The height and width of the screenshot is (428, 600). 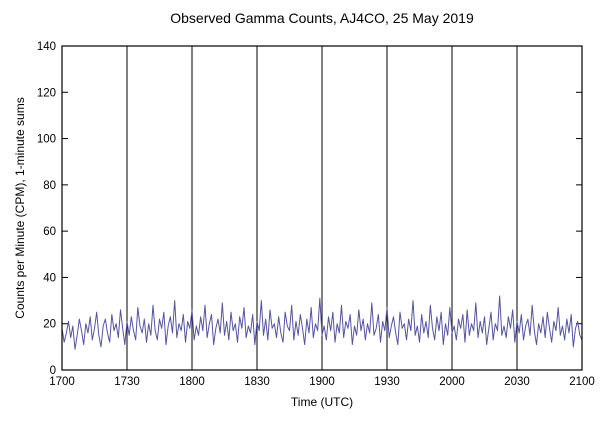 What do you see at coordinates (322, 322) in the screenshot?
I see `gamma-counts-line` at bounding box center [322, 322].